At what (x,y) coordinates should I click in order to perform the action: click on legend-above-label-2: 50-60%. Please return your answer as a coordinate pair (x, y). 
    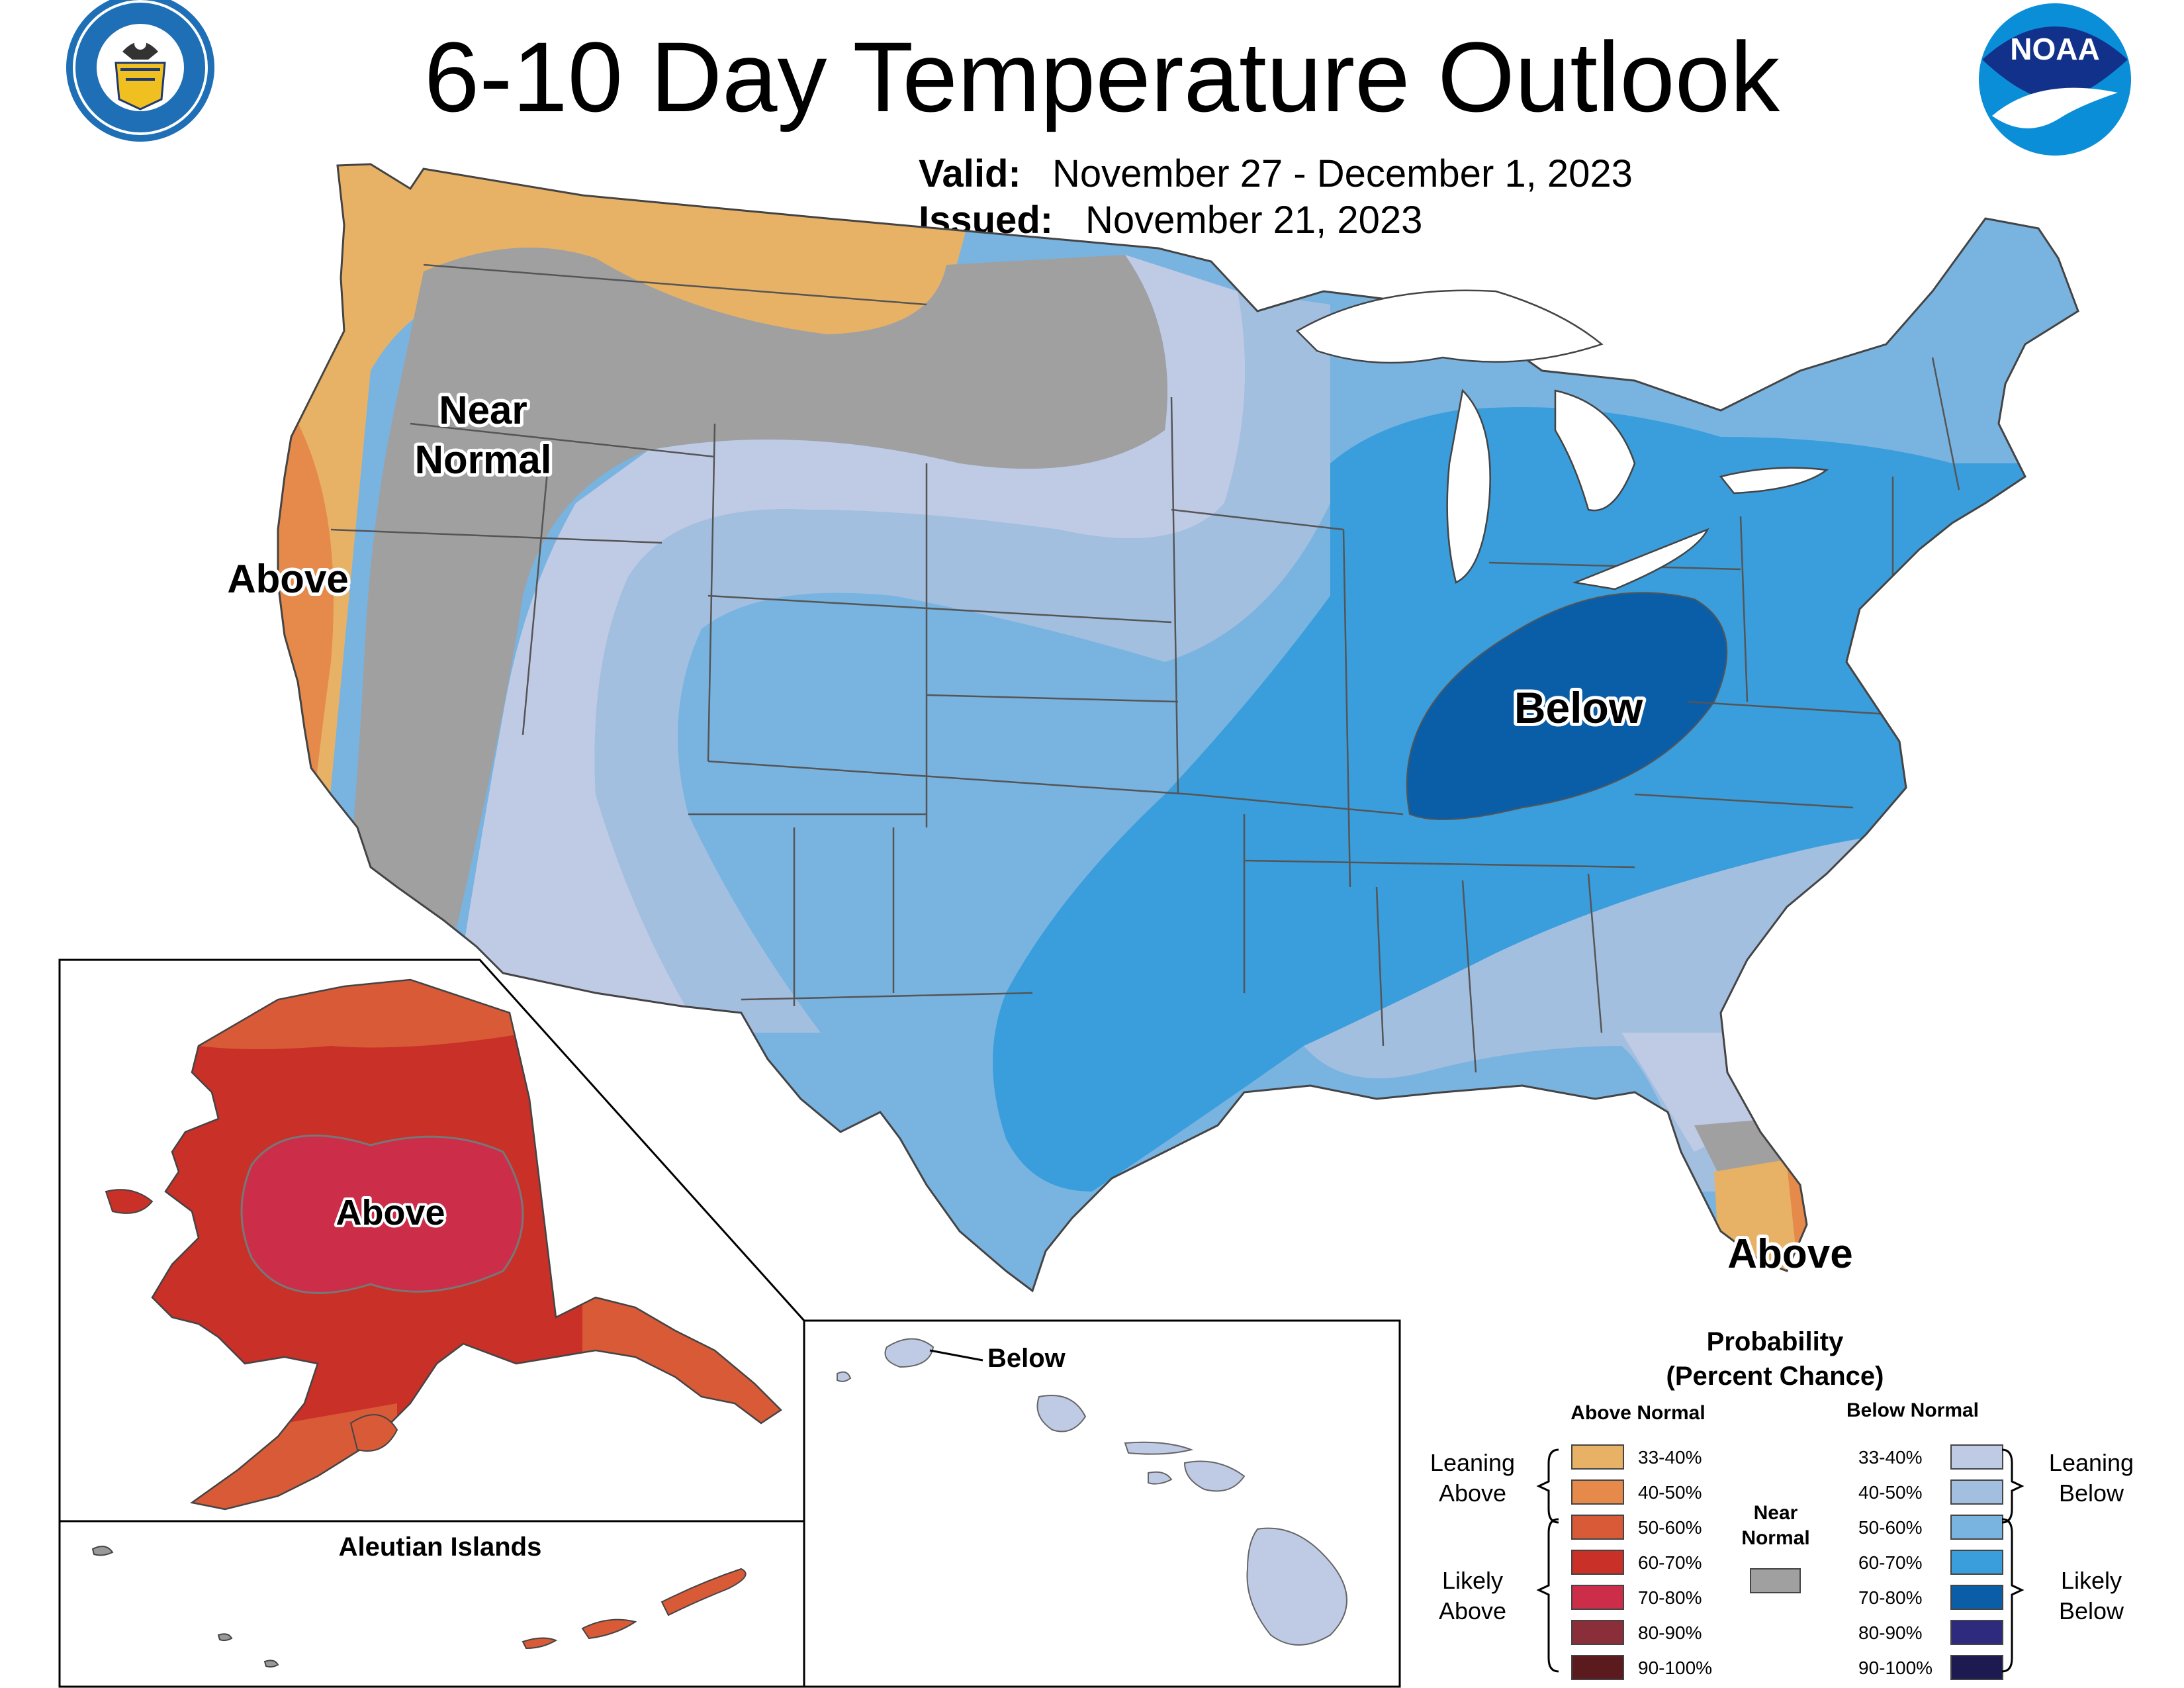
    Looking at the image, I should click on (1670, 1527).